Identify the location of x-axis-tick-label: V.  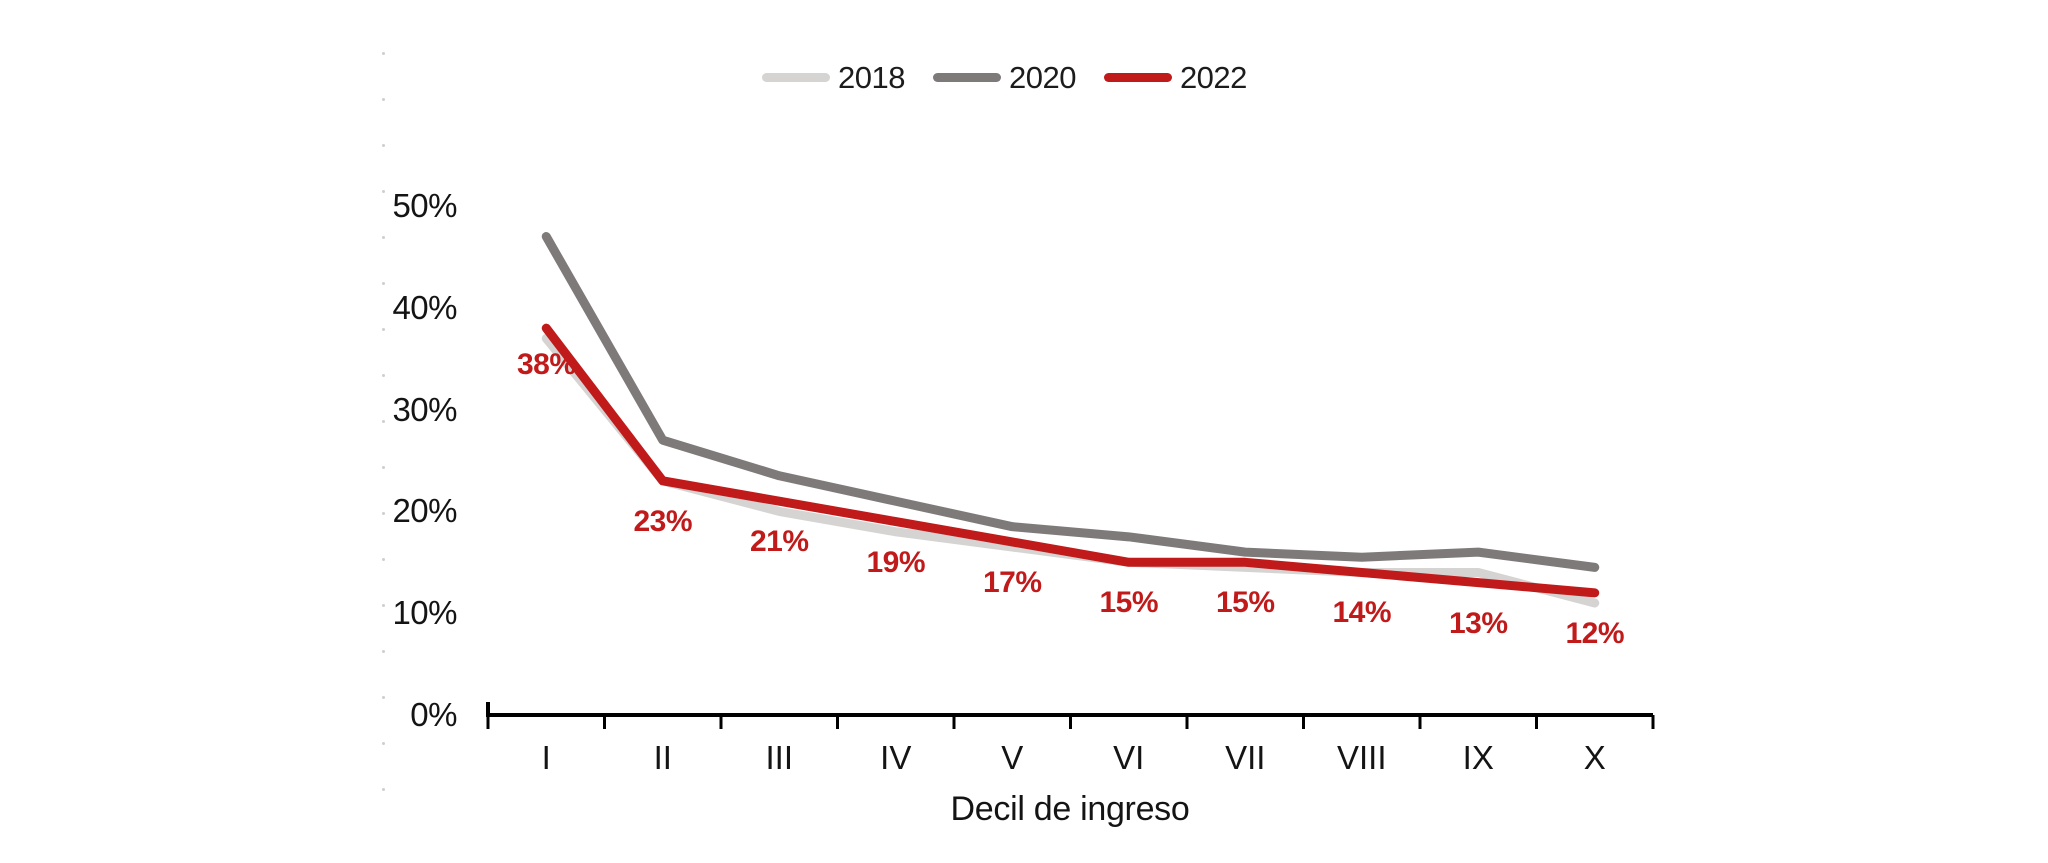
(1012, 757).